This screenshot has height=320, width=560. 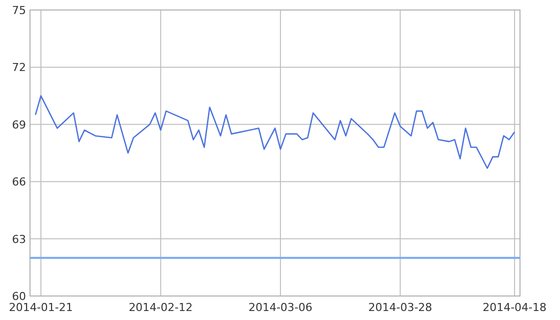 I want to click on y-tick-label: 60, so click(x=19, y=296).